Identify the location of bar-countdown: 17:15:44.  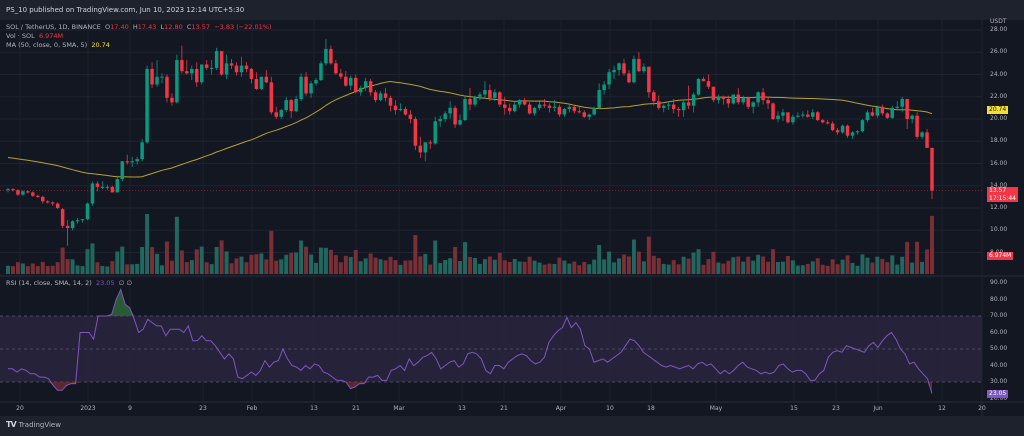
(1002, 198).